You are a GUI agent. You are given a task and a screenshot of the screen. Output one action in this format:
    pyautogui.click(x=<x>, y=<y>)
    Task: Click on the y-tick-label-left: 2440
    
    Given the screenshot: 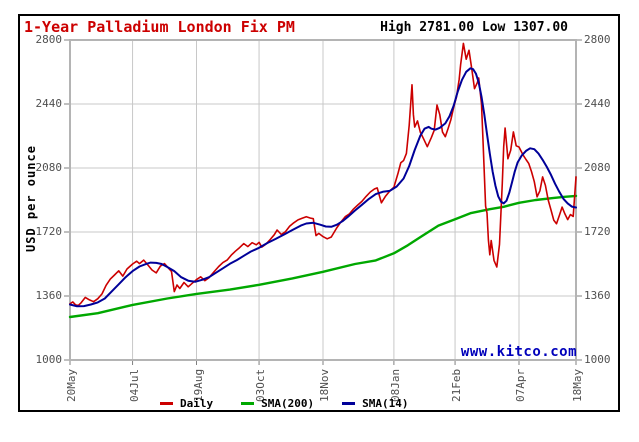 What is the action you would take?
    pyautogui.click(x=49, y=103)
    